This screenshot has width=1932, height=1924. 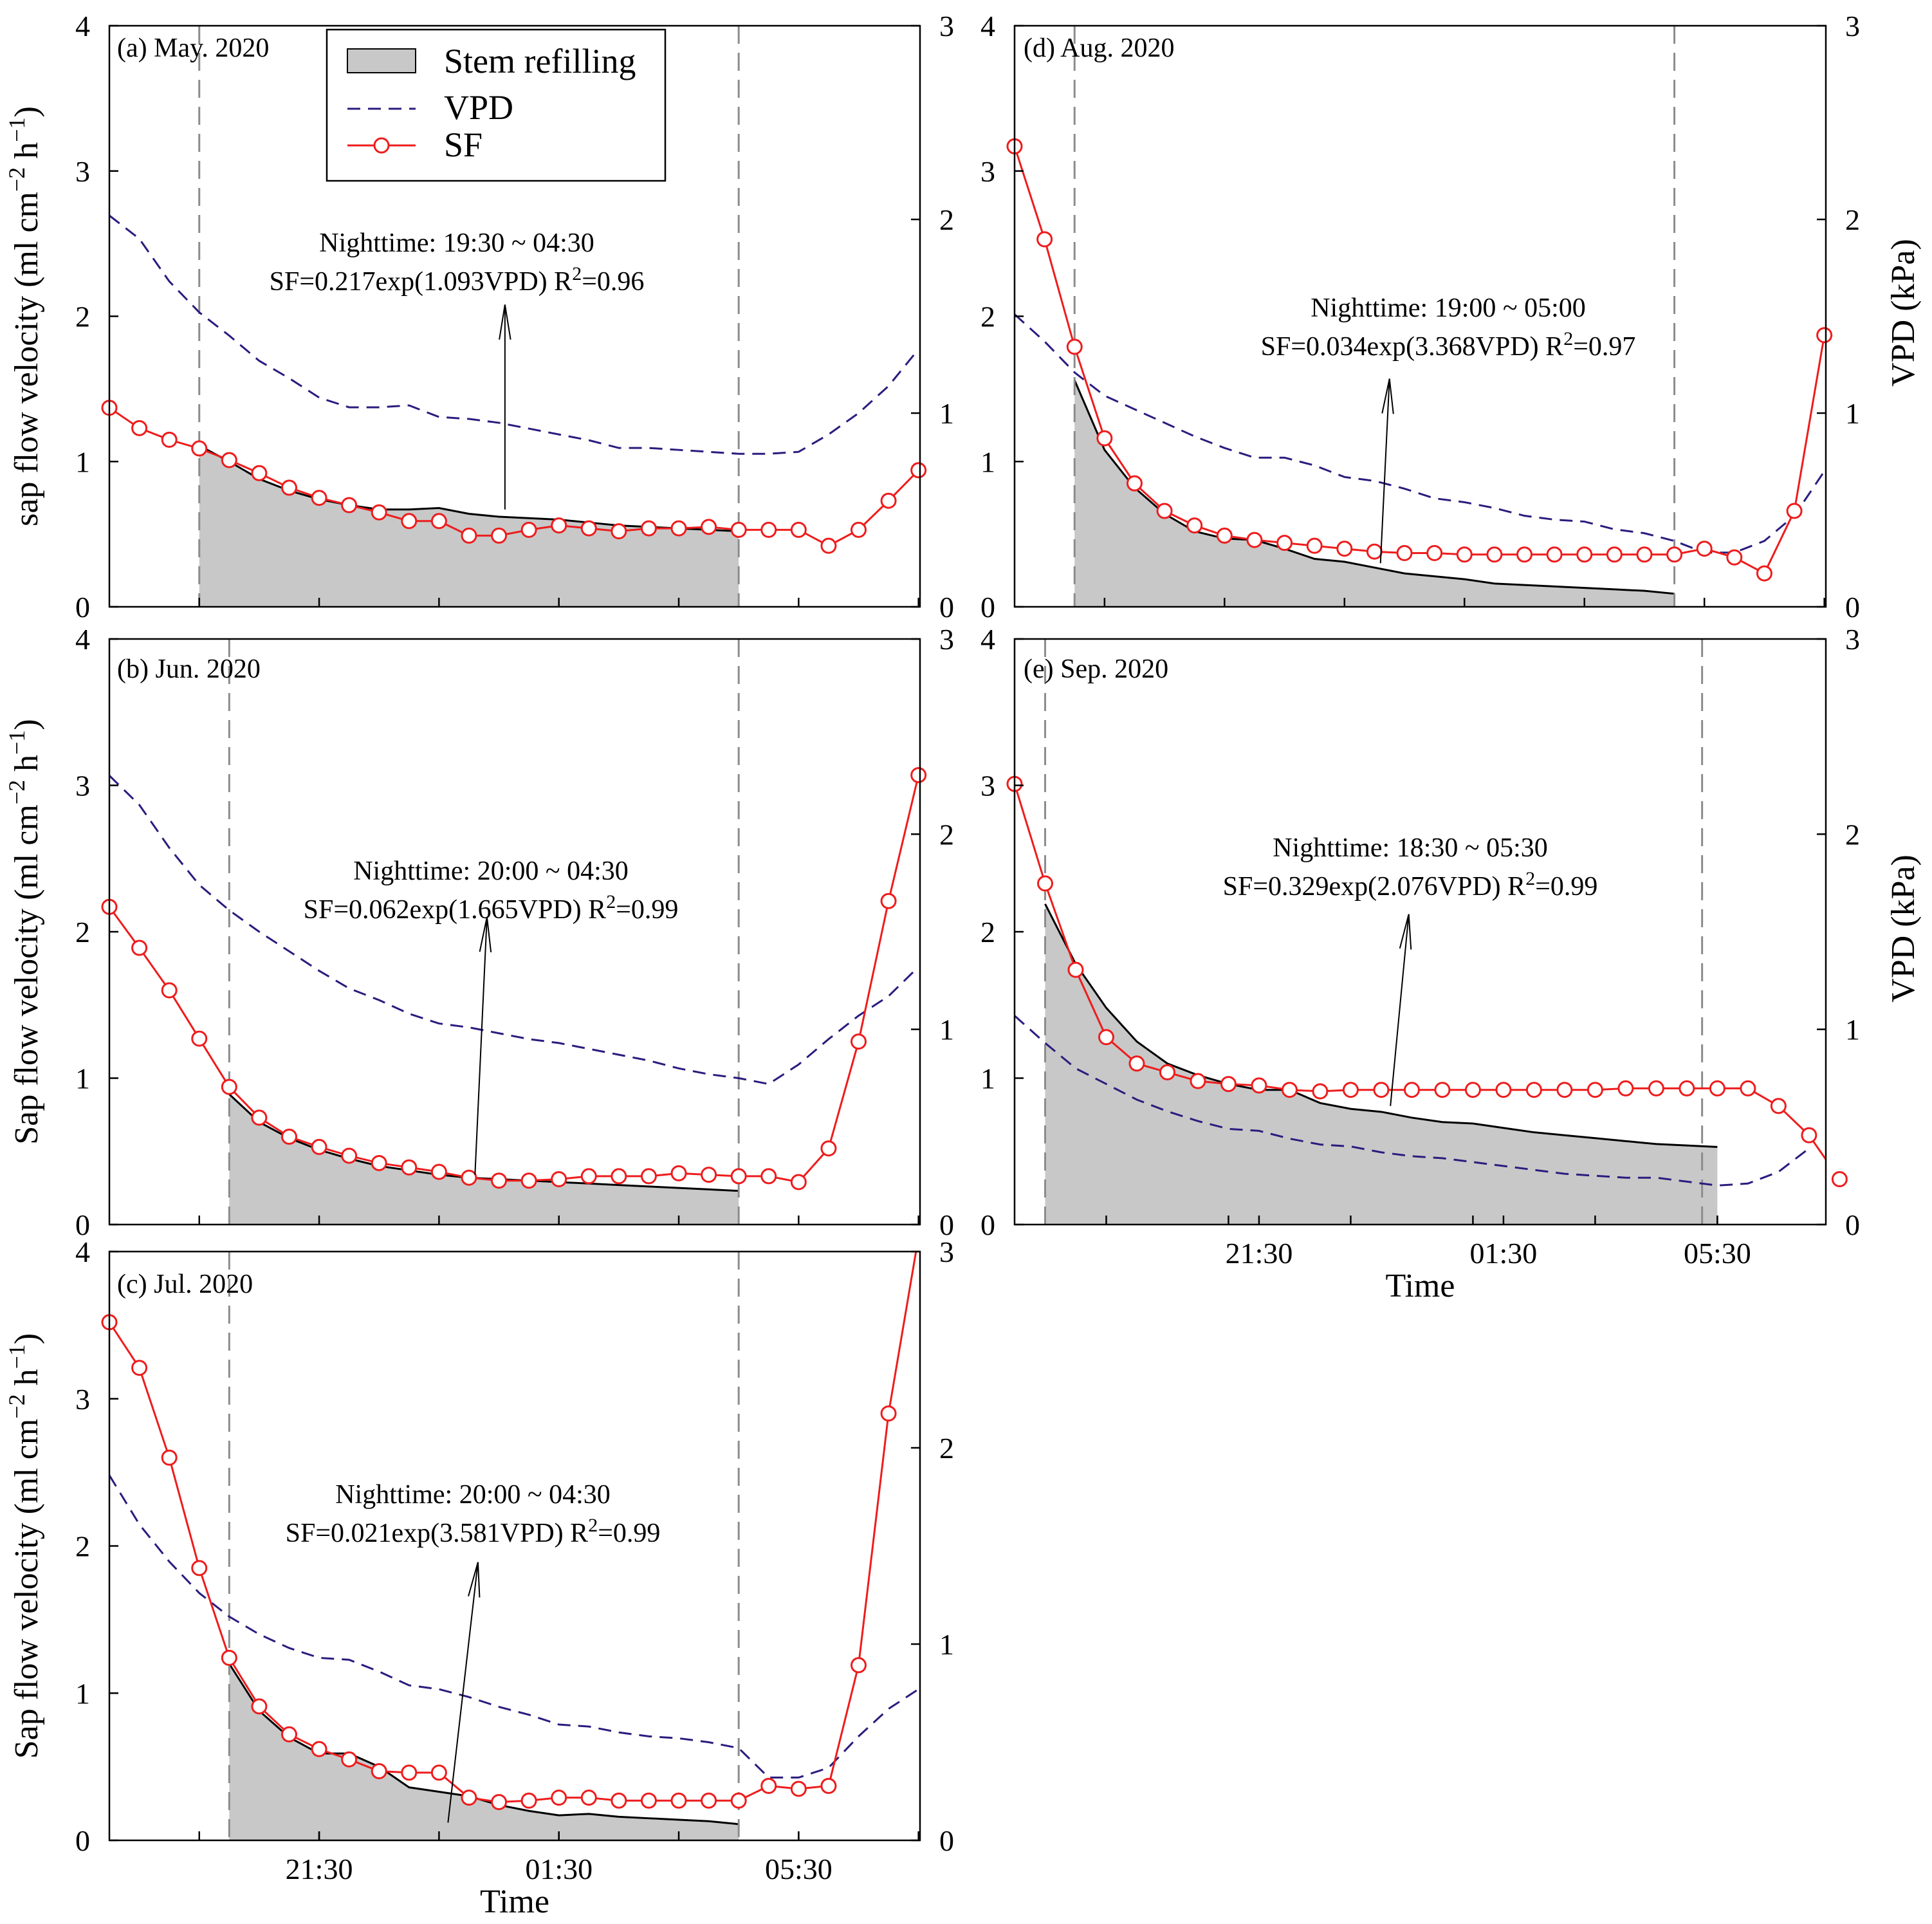 I want to click on left-tick-label-e-0: 0, so click(x=987, y=1224).